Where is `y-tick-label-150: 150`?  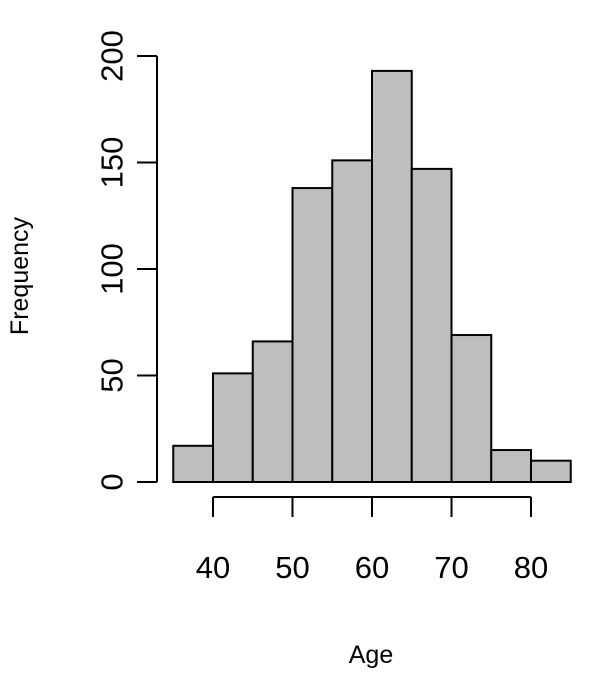 y-tick-label-150: 150 is located at coordinates (112, 163).